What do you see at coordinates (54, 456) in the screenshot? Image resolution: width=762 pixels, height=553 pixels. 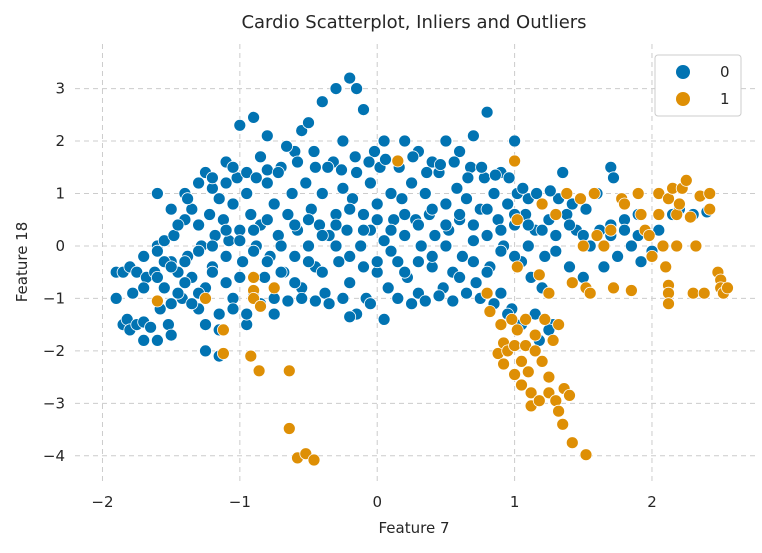 I see `y-tick-label: −4` at bounding box center [54, 456].